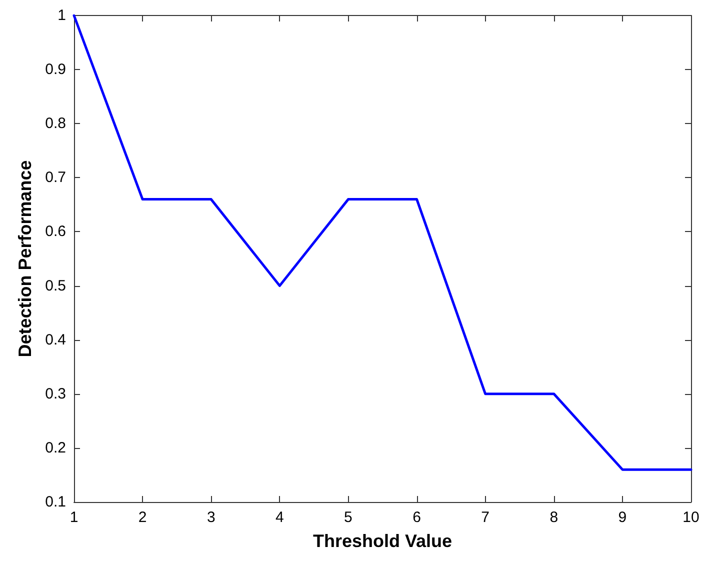 This screenshot has width=711, height=564. I want to click on y-tick-label: 0.8, so click(55, 123).